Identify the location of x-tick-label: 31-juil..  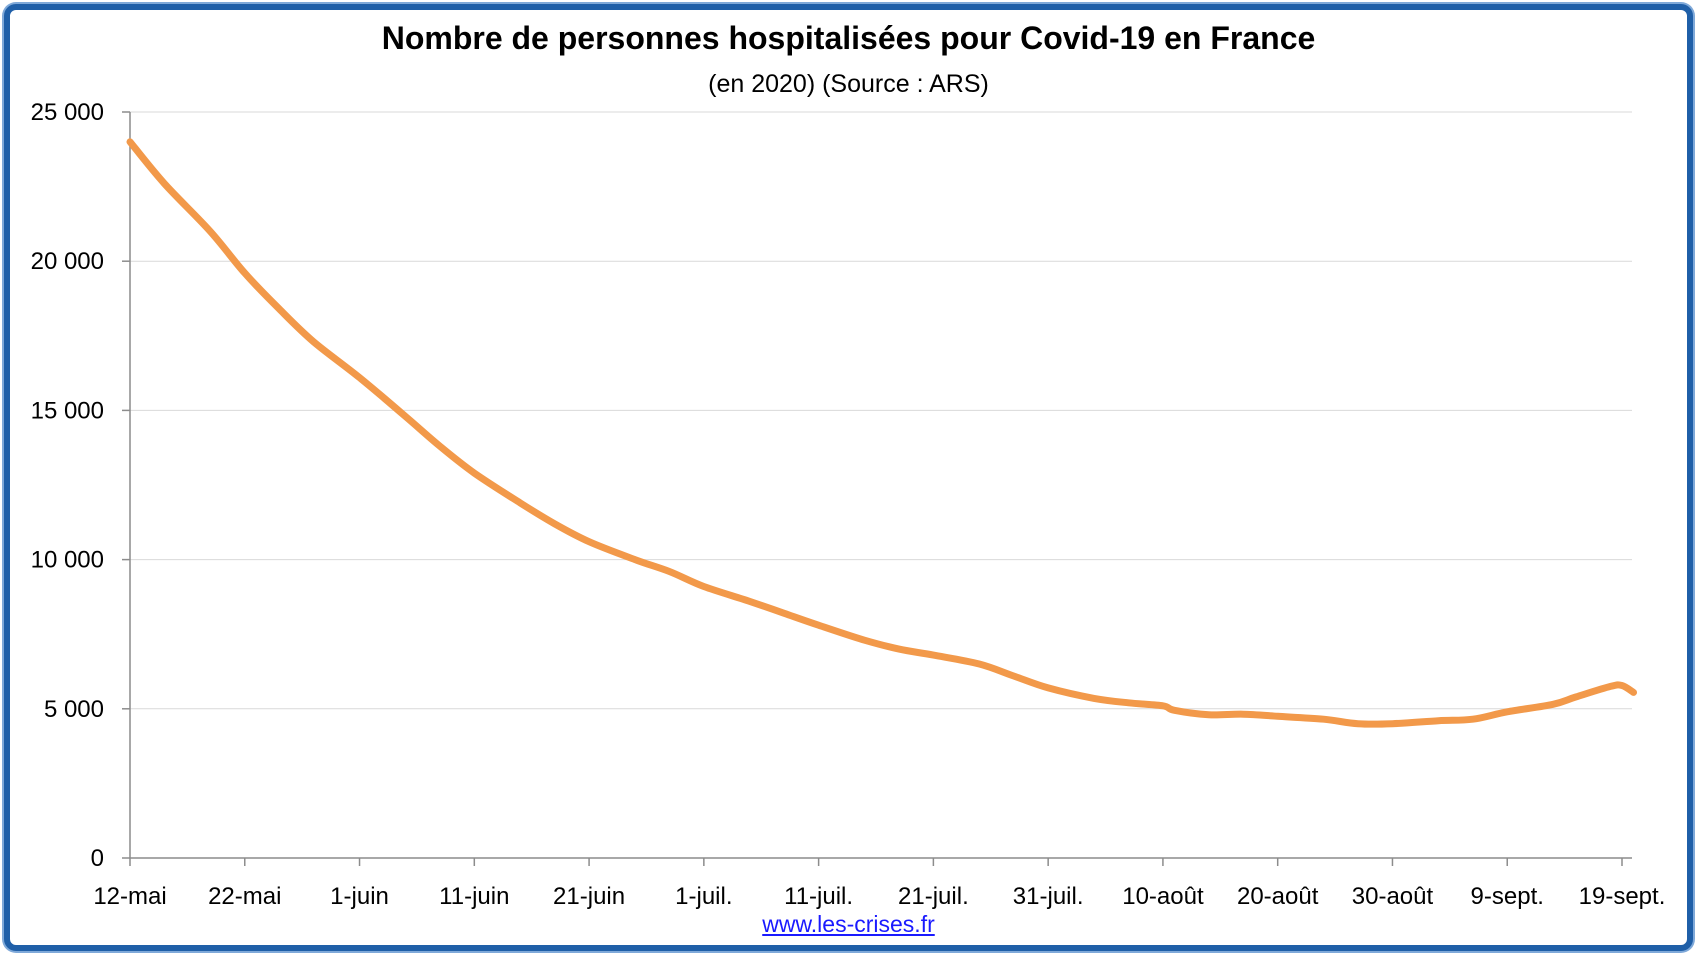
(1048, 896).